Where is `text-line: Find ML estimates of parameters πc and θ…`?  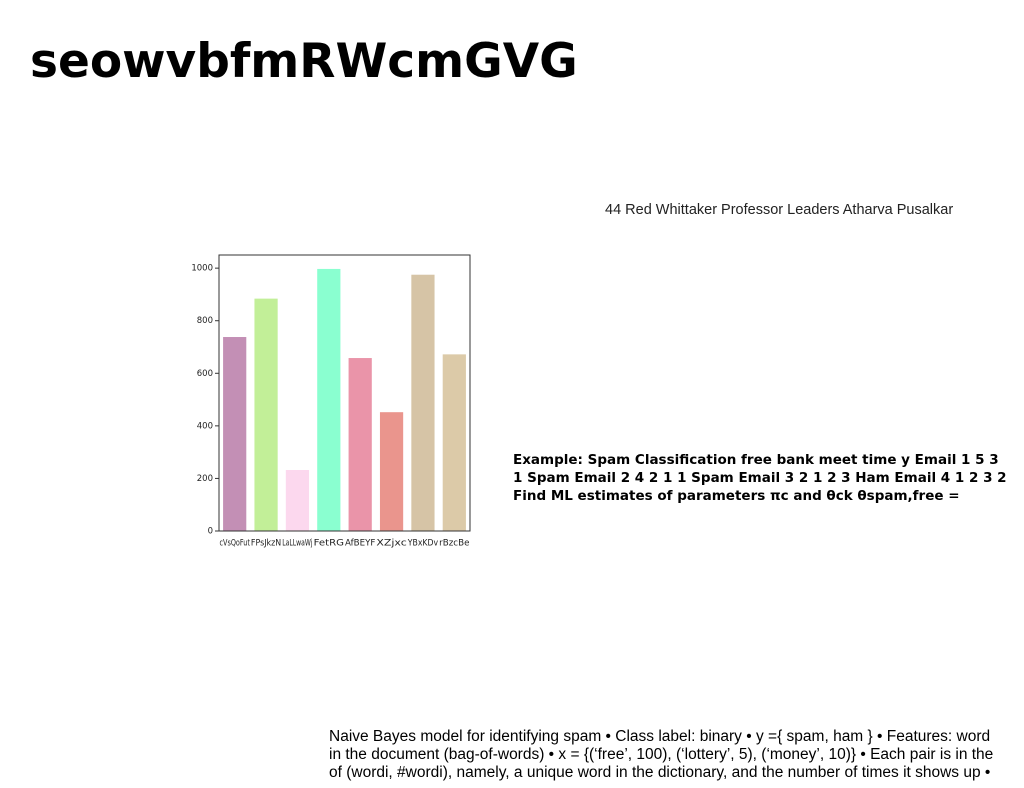
text-line: Find ML estimates of parameters πc and θ… is located at coordinates (736, 496).